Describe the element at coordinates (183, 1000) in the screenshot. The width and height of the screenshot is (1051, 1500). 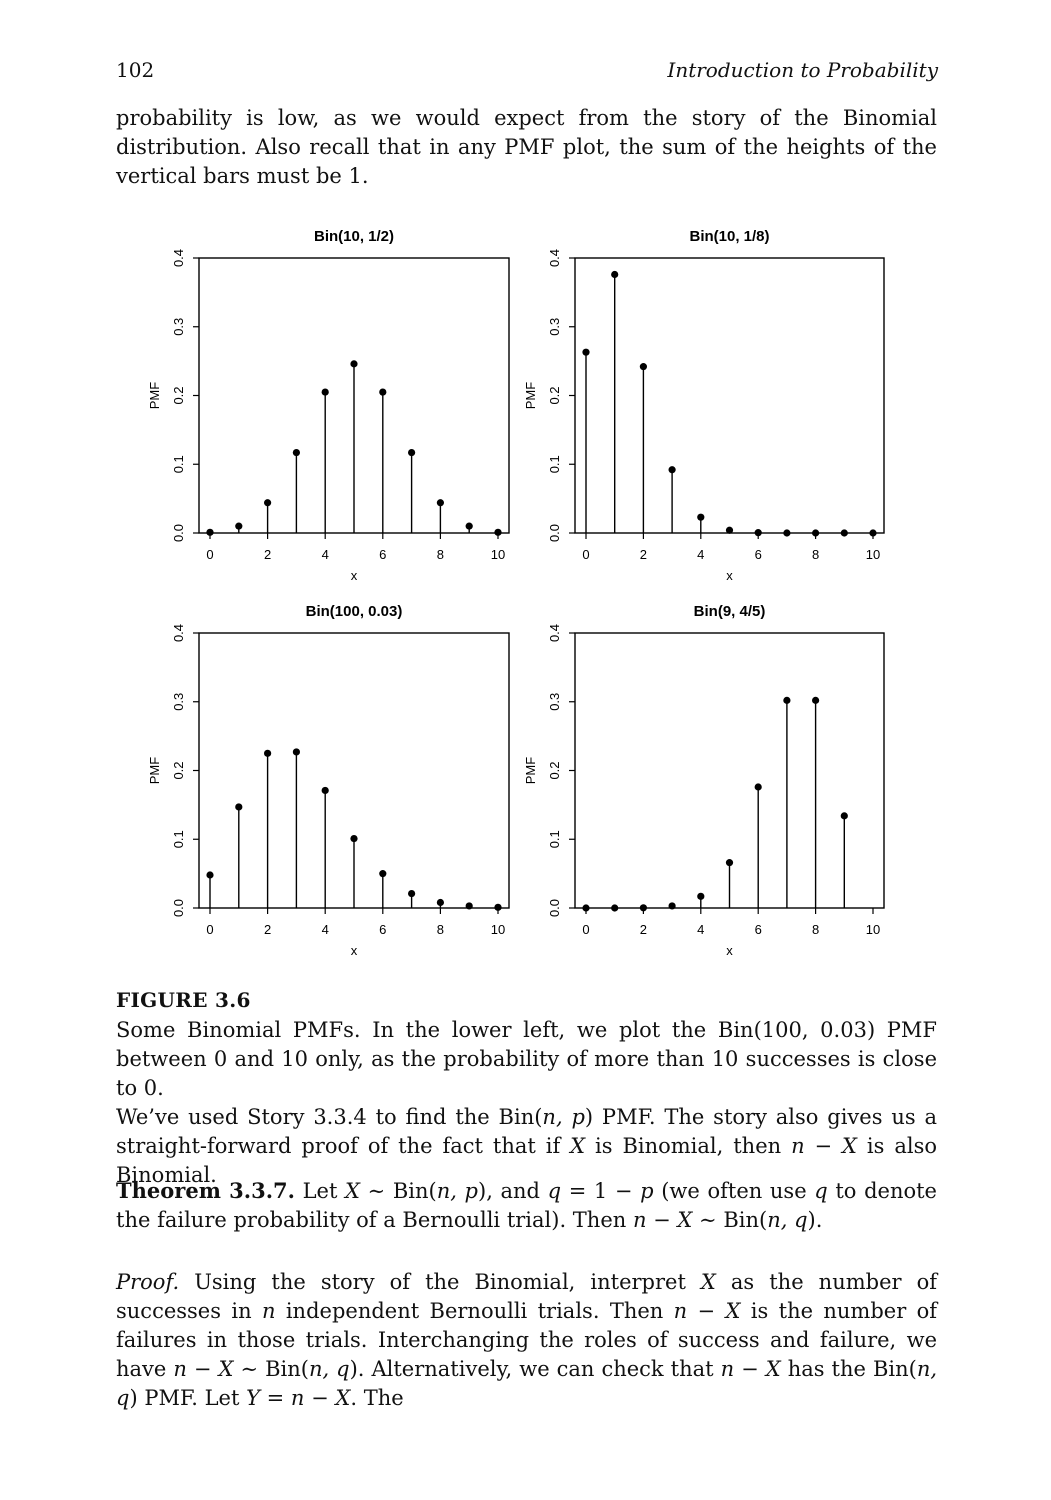
I see `figure-label: FIGURE 3.6` at that location.